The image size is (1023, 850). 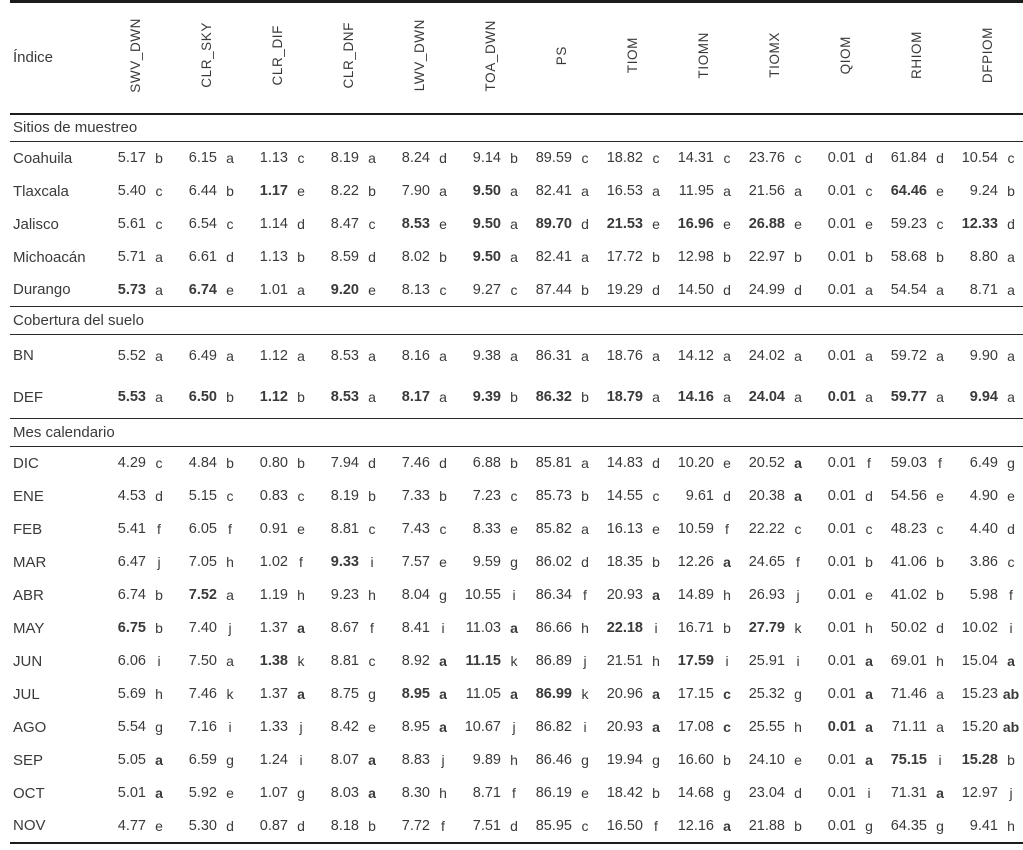 What do you see at coordinates (624, 727) in the screenshot?
I see `cell-value: 20.93` at bounding box center [624, 727].